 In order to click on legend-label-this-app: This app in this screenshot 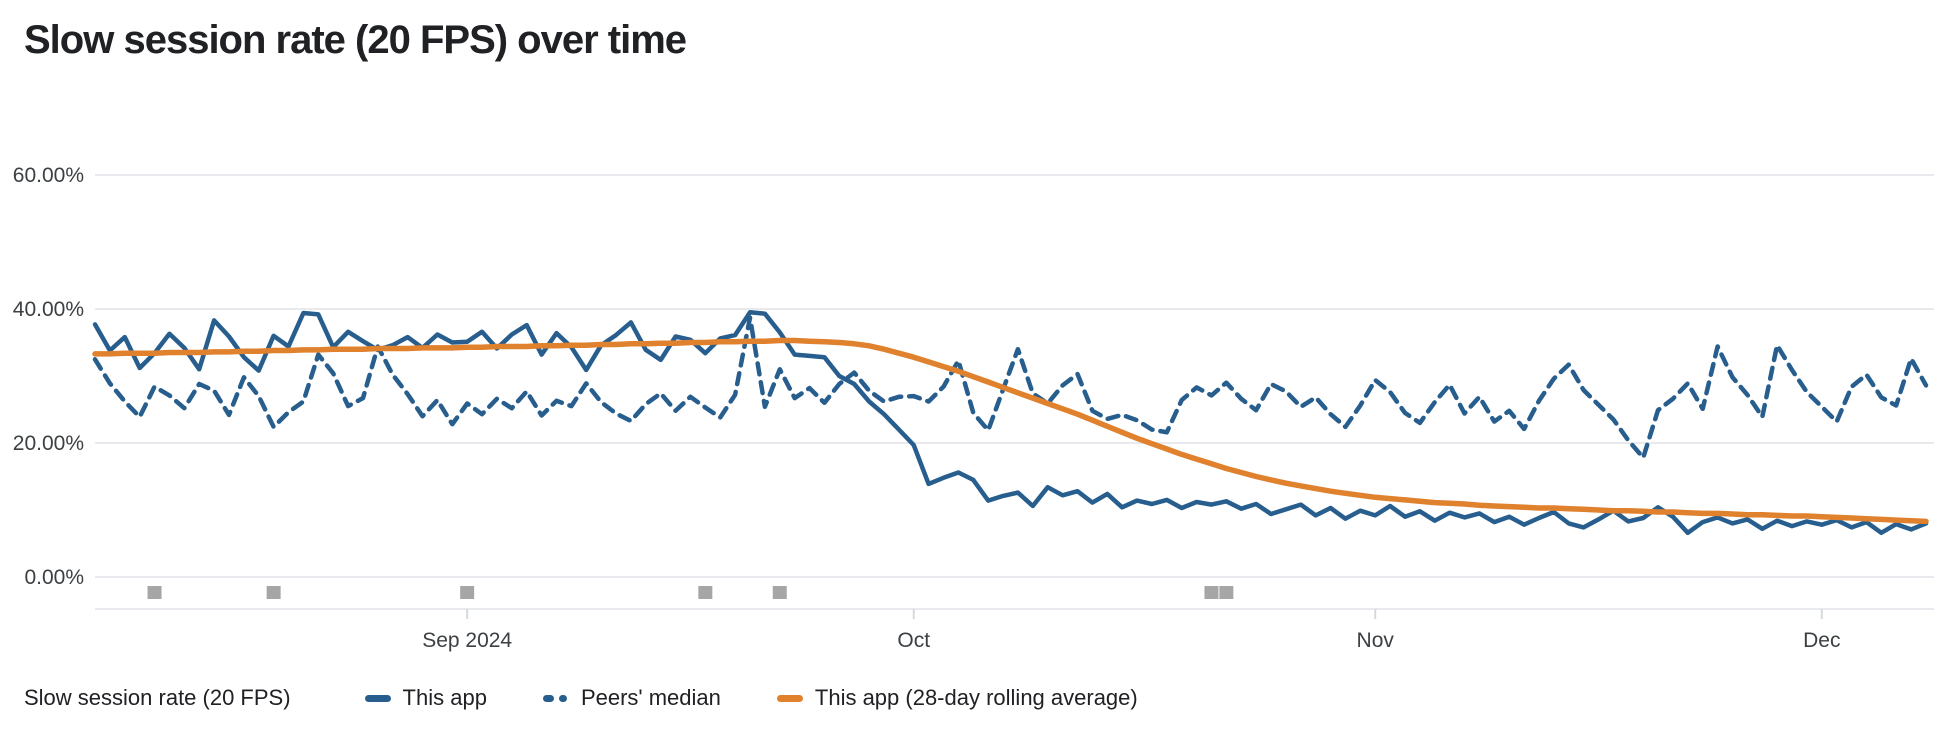, I will do `click(444, 697)`.